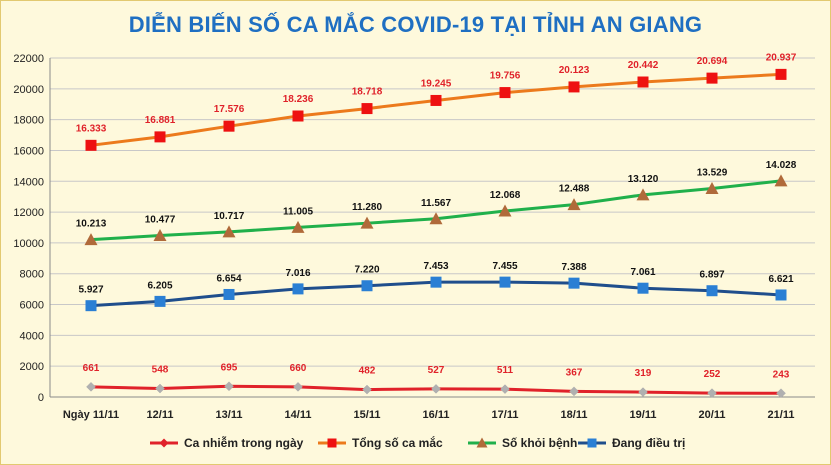  Describe the element at coordinates (229, 367) in the screenshot. I see `data-label: 695` at that location.